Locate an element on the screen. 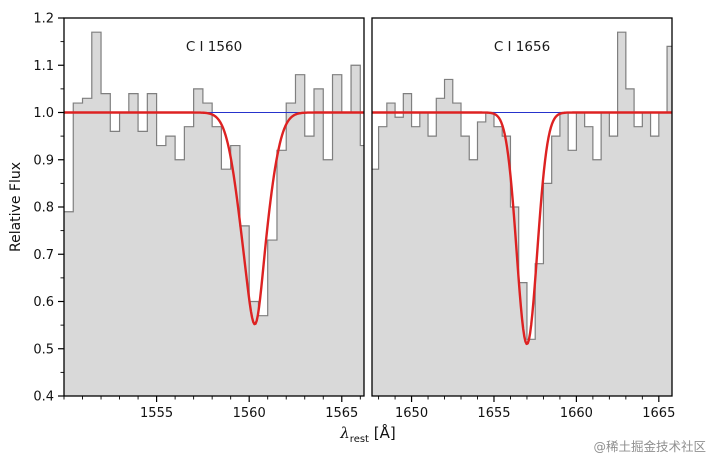 This screenshot has height=460, width=714. y-tick-label: 0.9 is located at coordinates (43, 160).